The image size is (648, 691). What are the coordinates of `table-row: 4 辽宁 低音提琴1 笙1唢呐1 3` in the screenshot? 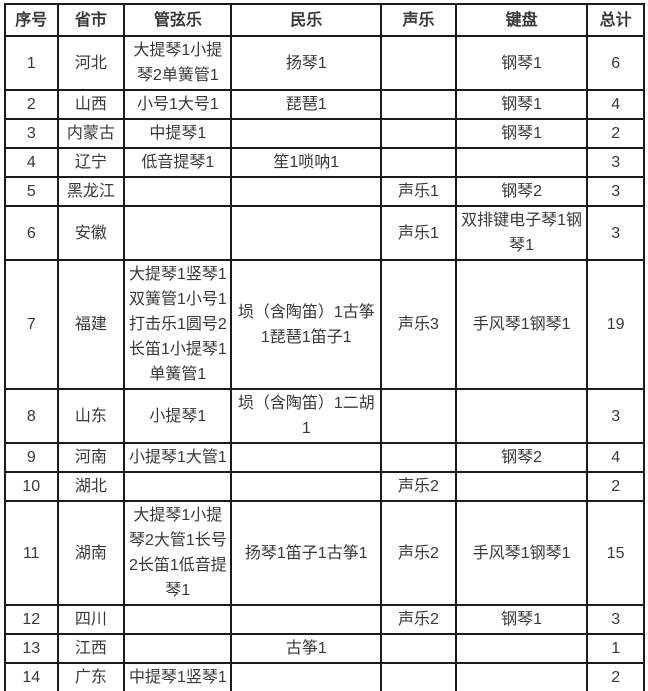 It's located at (324, 162).